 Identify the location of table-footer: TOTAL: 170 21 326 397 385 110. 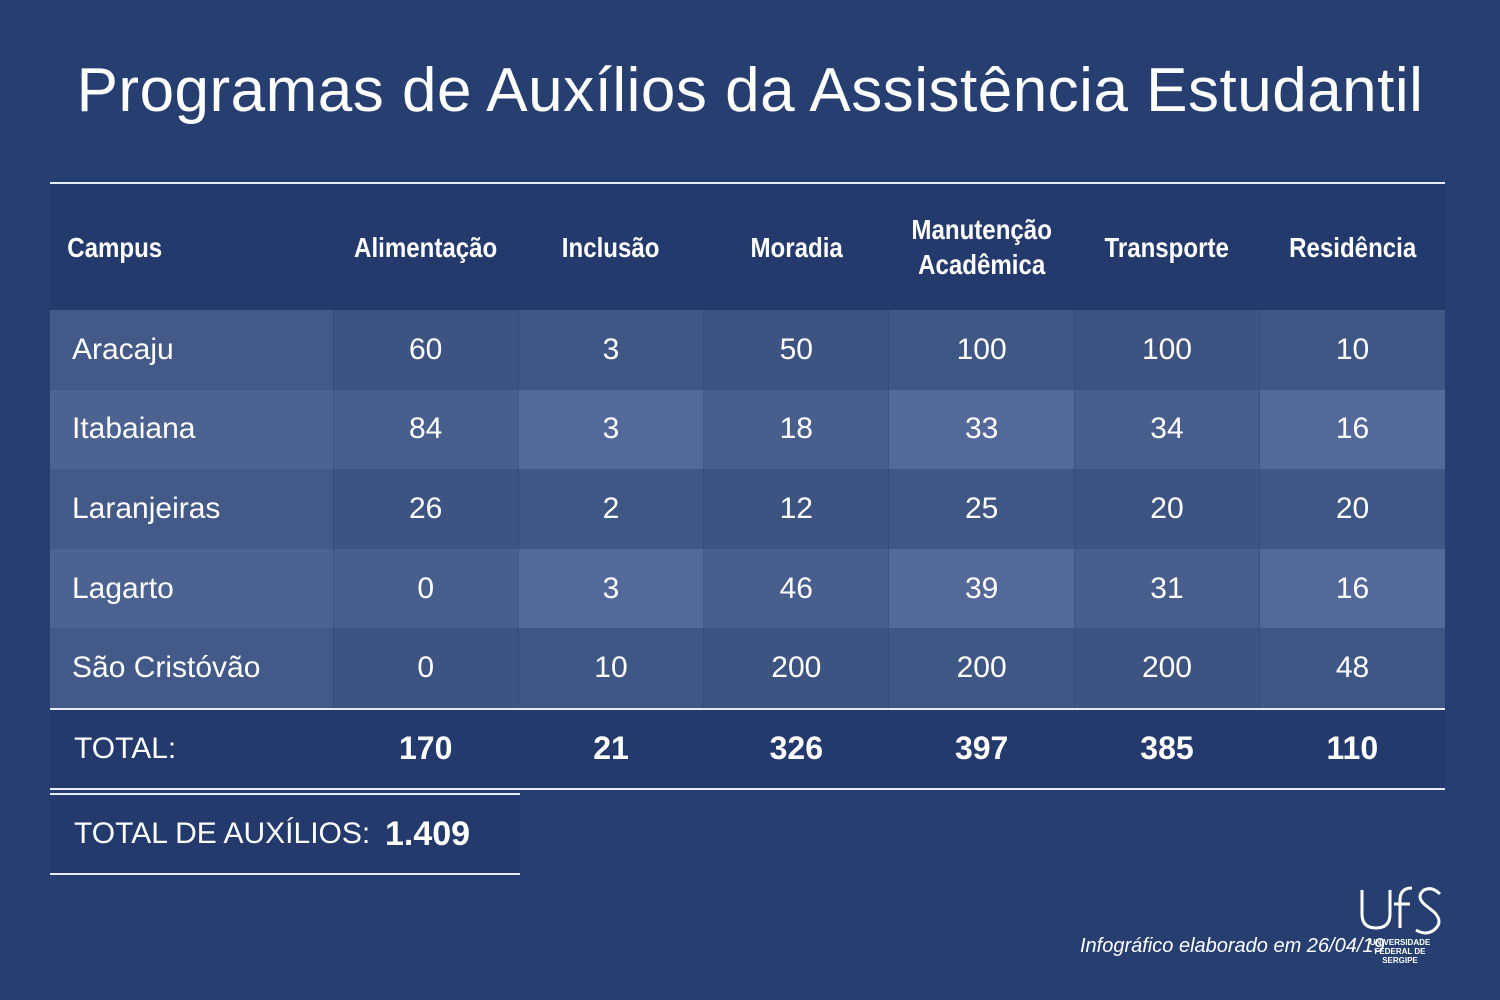
(747, 748).